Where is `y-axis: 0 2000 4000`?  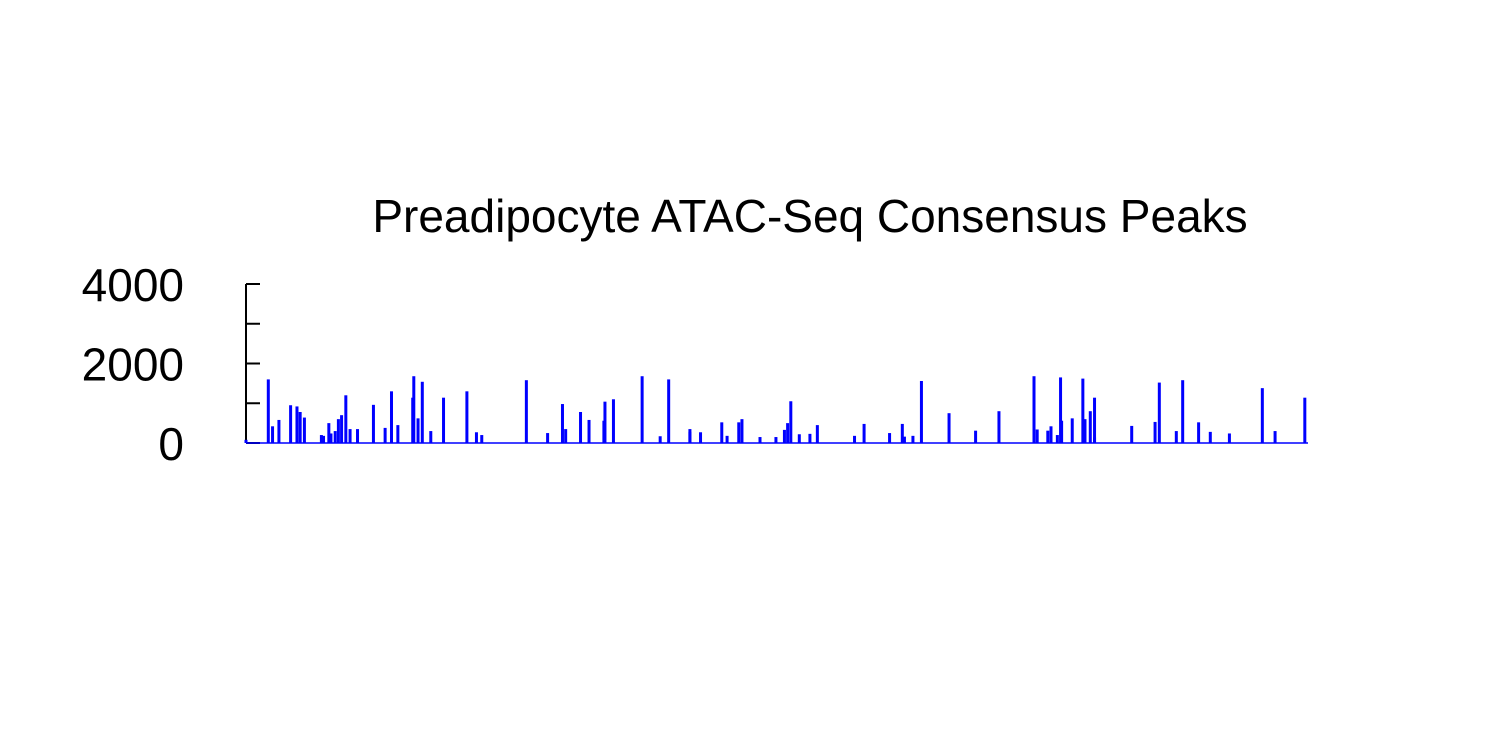 y-axis: 0 2000 4000 is located at coordinates (171, 364).